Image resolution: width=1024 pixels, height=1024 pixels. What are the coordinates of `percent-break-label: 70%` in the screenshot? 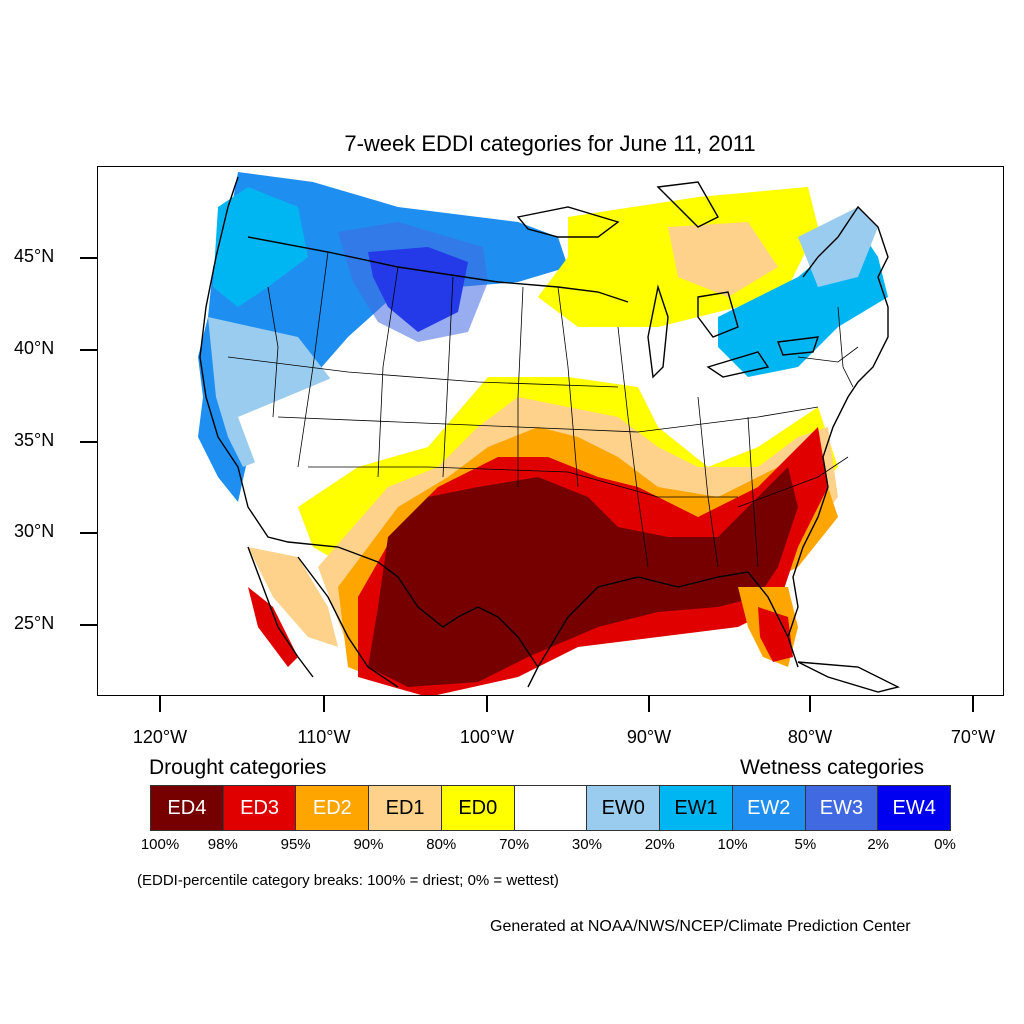 It's located at (514, 844).